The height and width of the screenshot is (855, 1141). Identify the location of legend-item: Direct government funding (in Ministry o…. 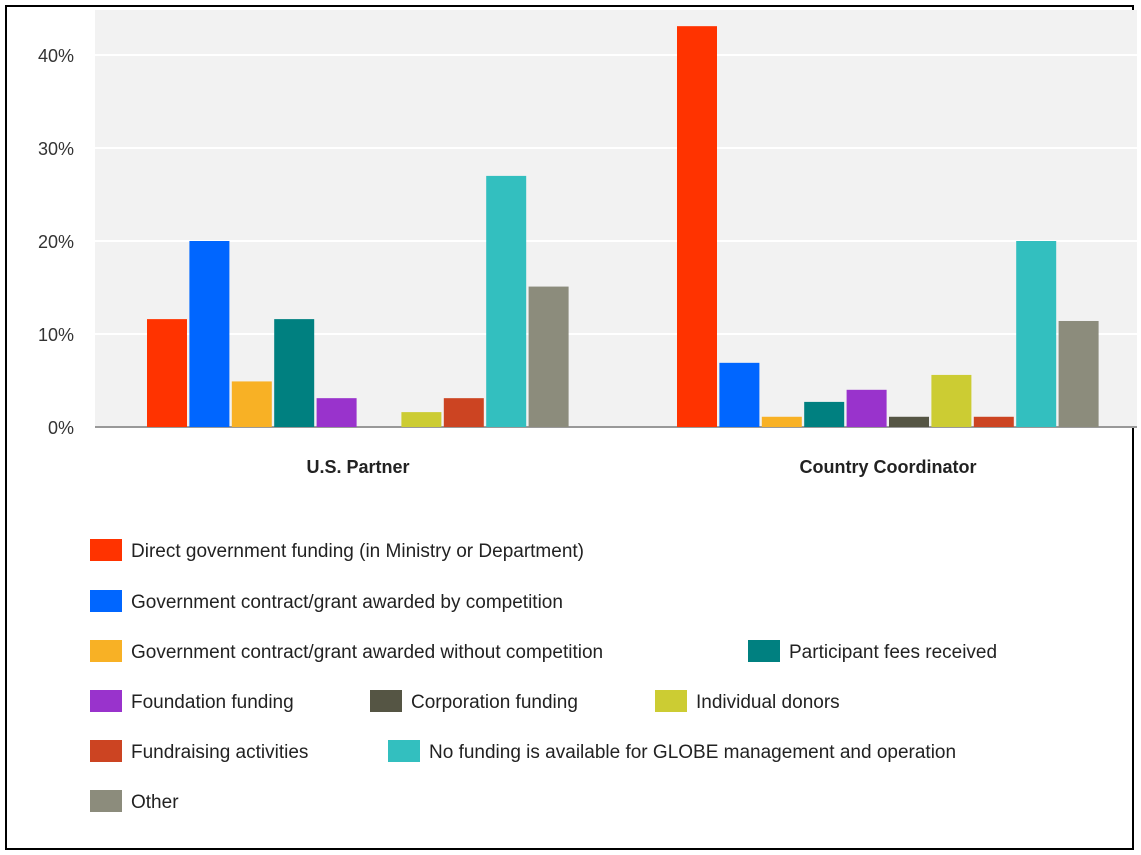
(337, 550).